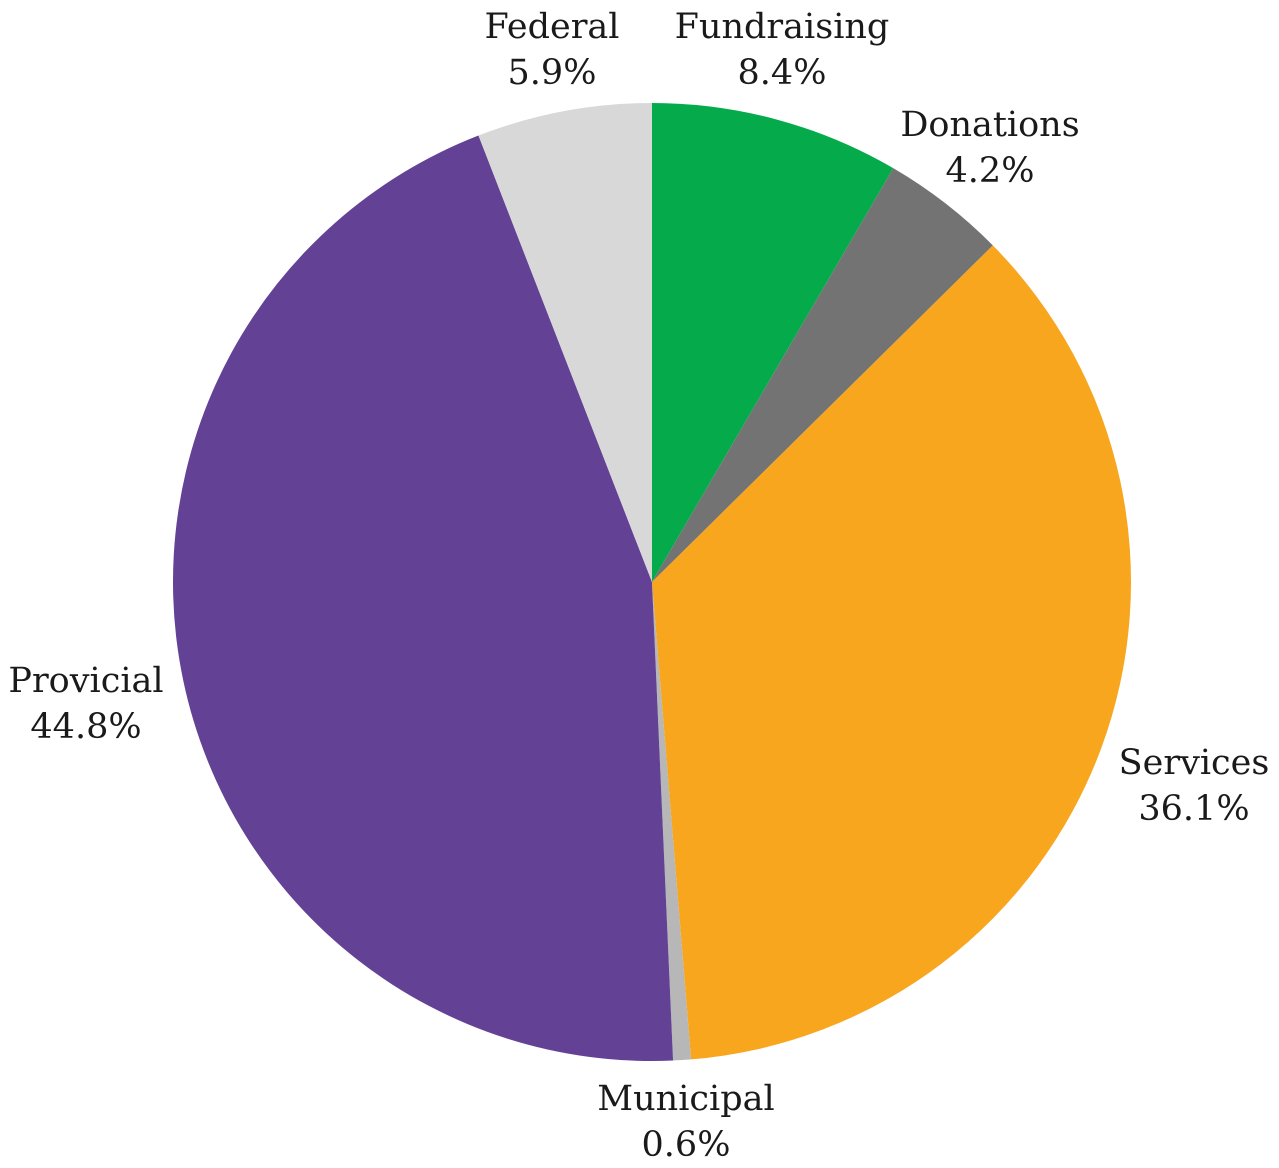 This screenshot has width=1279, height=1168. I want to click on slice-federal, so click(565, 342).